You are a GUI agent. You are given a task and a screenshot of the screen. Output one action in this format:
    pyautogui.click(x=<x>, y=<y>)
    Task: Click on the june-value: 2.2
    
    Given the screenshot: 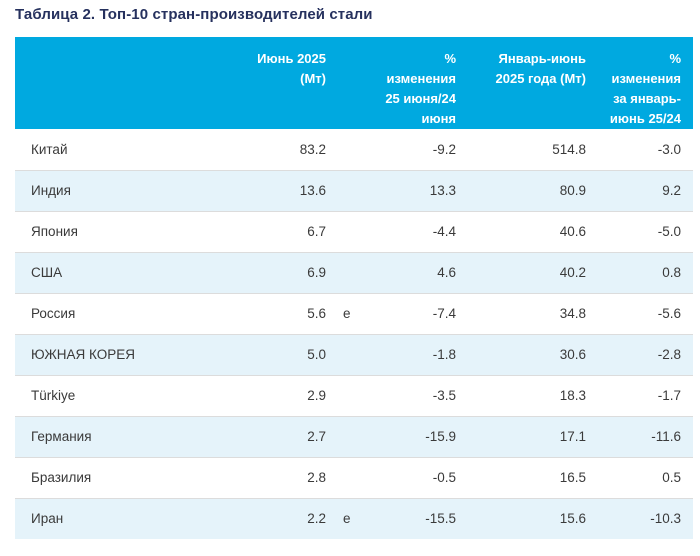 What is the action you would take?
    pyautogui.click(x=257, y=518)
    